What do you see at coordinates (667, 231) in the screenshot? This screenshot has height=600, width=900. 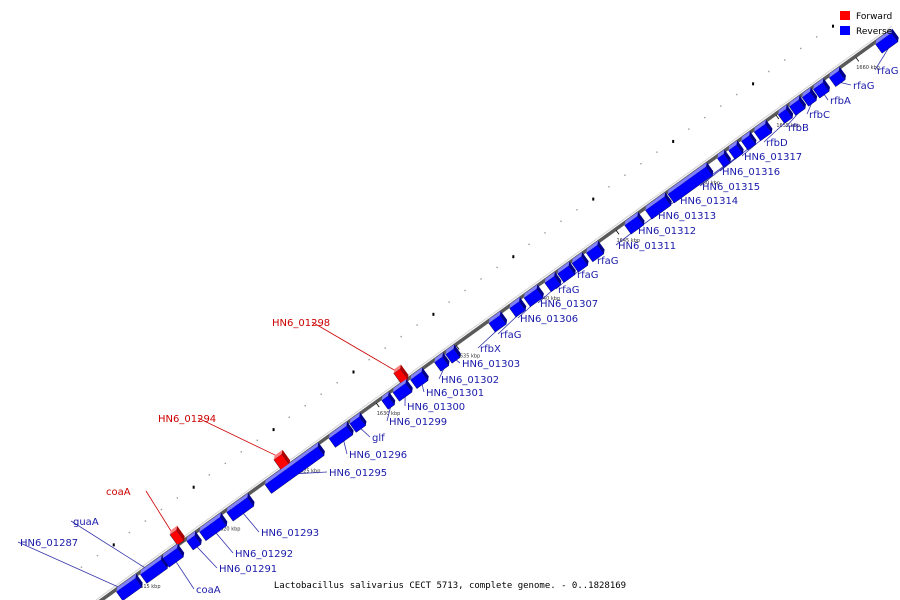 I see `gene-label: HN6_01312` at bounding box center [667, 231].